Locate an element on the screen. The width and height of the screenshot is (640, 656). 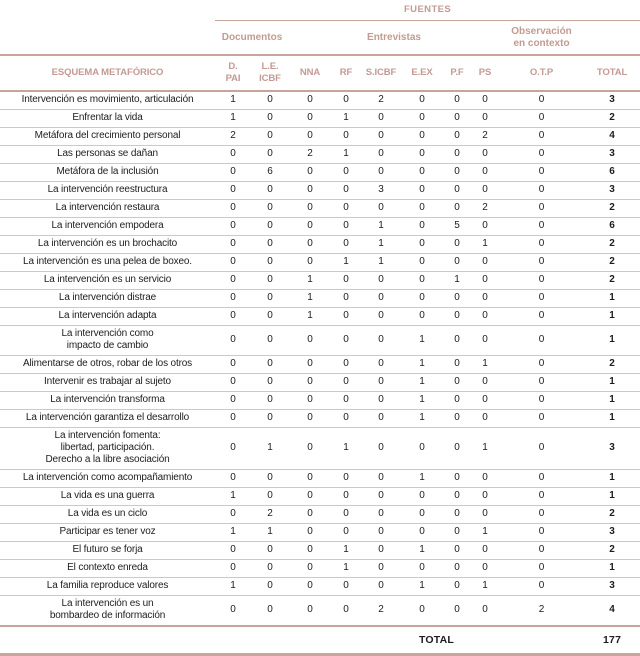
grand-total-row: TOTAL 177 is located at coordinates (320, 640).